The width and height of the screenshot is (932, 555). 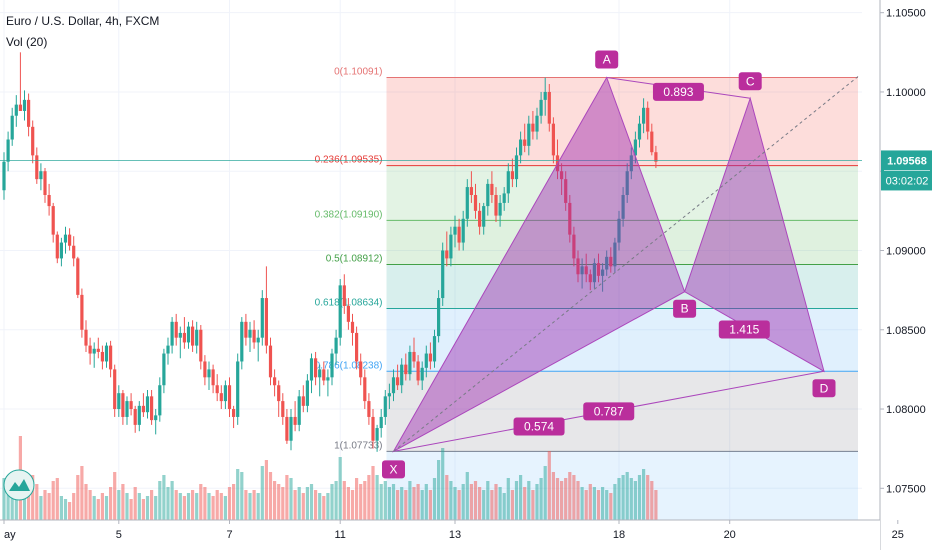 I want to click on point-label-a: A, so click(x=607, y=59).